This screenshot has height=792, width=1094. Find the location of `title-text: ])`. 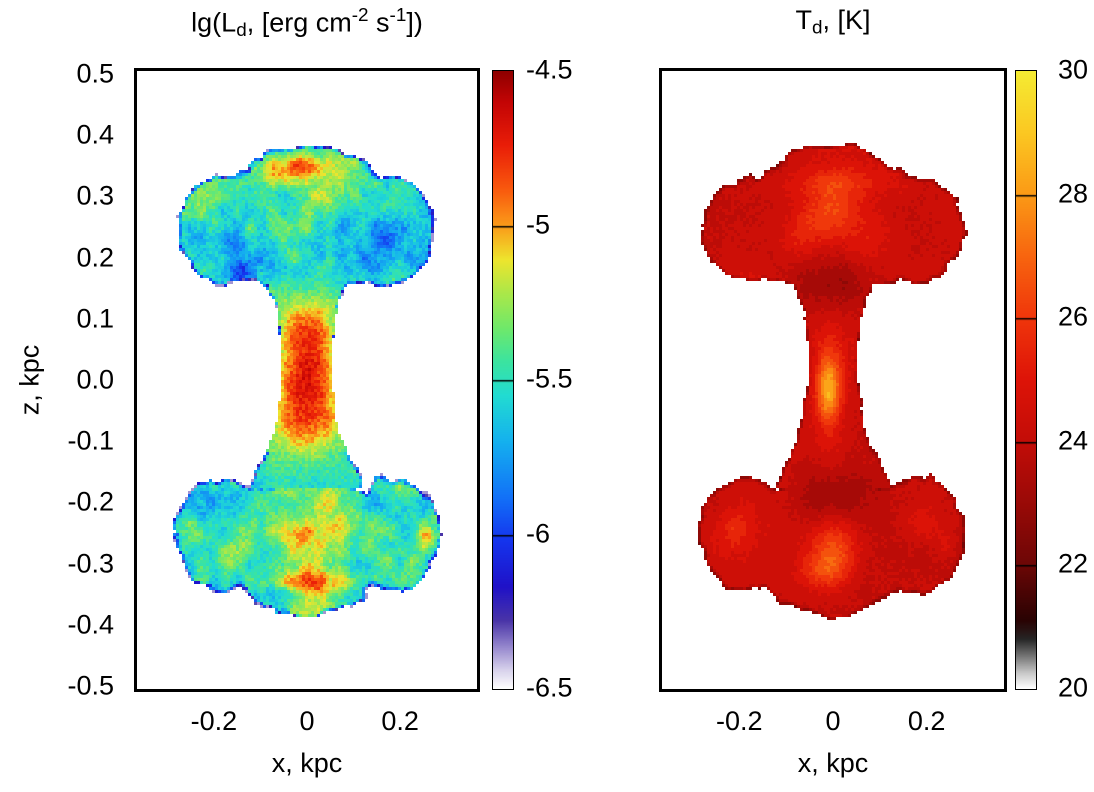

title-text: ]) is located at coordinates (414, 22).